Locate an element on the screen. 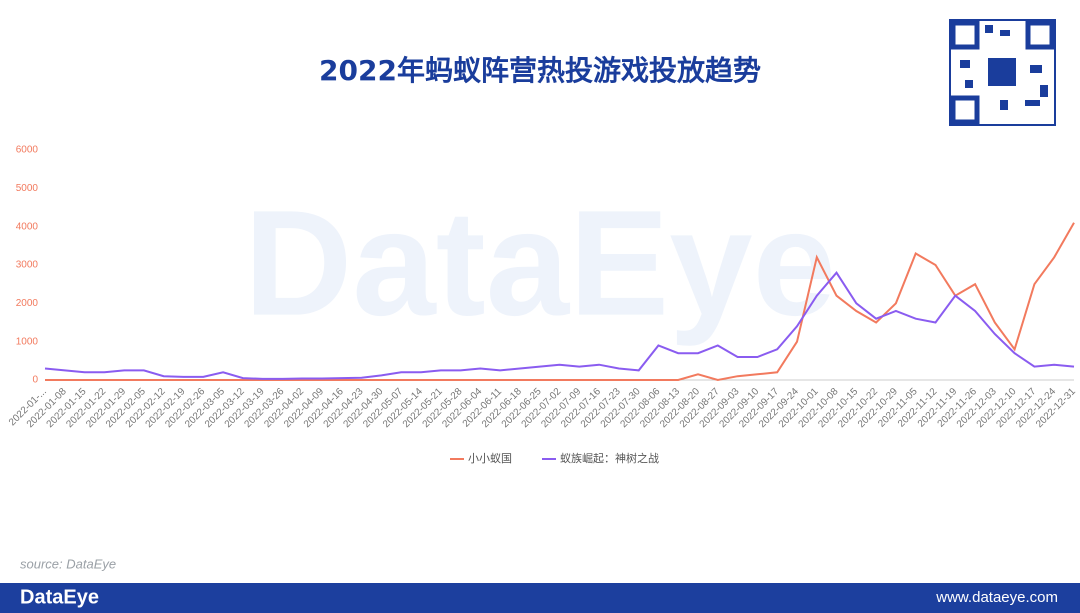 This screenshot has height=613, width=1080. y-tick-label: 6000 is located at coordinates (27, 150).